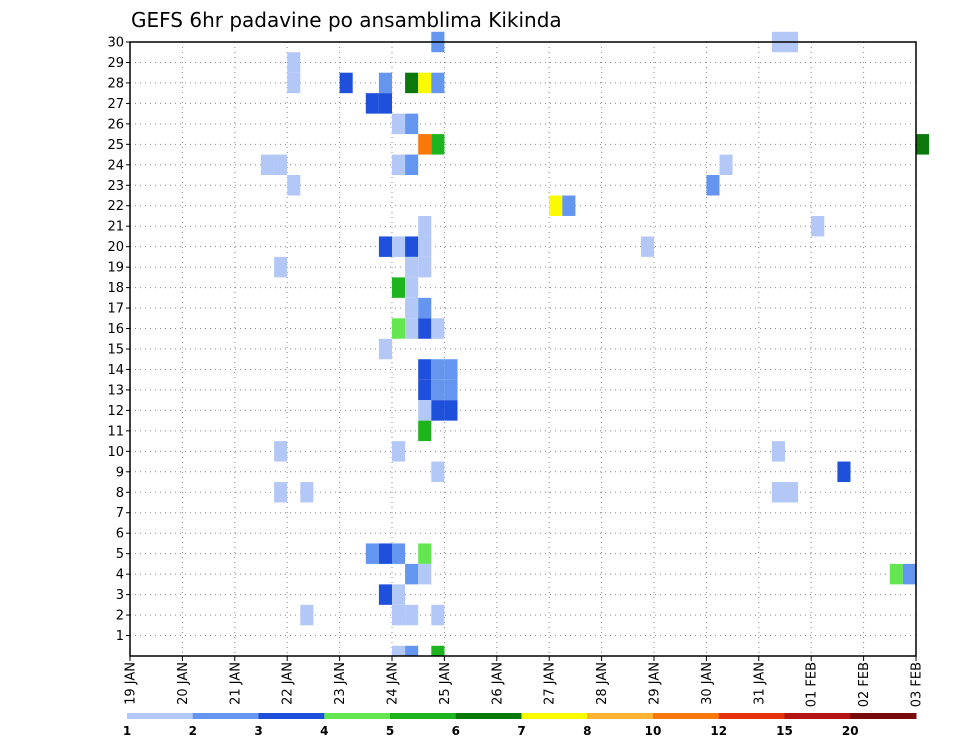 The width and height of the screenshot is (960, 742). Describe the element at coordinates (324, 731) in the screenshot. I see `colorbar-label: 4` at that location.